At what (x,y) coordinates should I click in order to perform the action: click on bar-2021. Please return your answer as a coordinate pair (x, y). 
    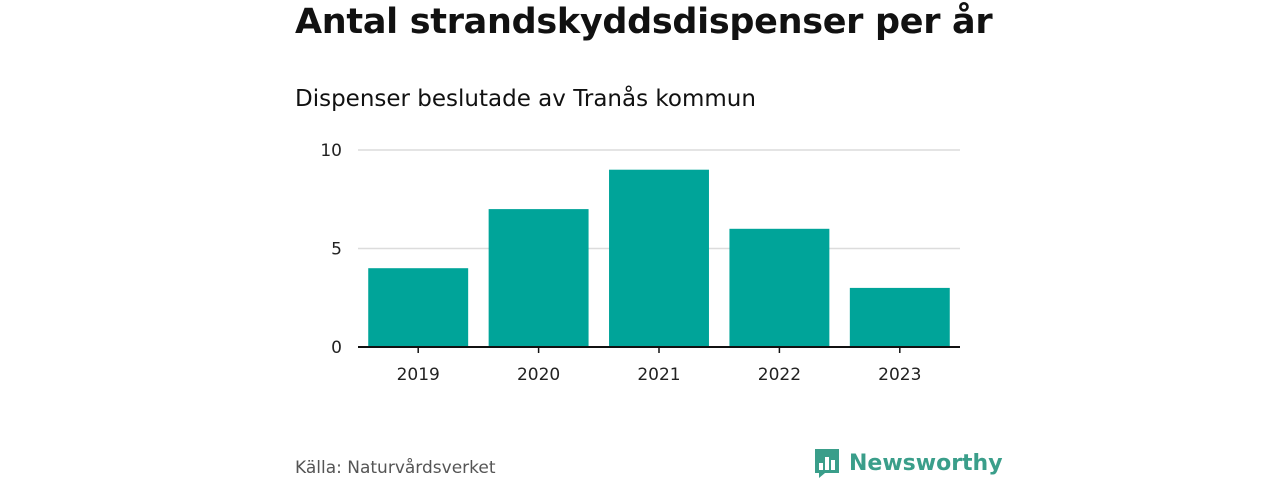
    Looking at the image, I should click on (659, 258).